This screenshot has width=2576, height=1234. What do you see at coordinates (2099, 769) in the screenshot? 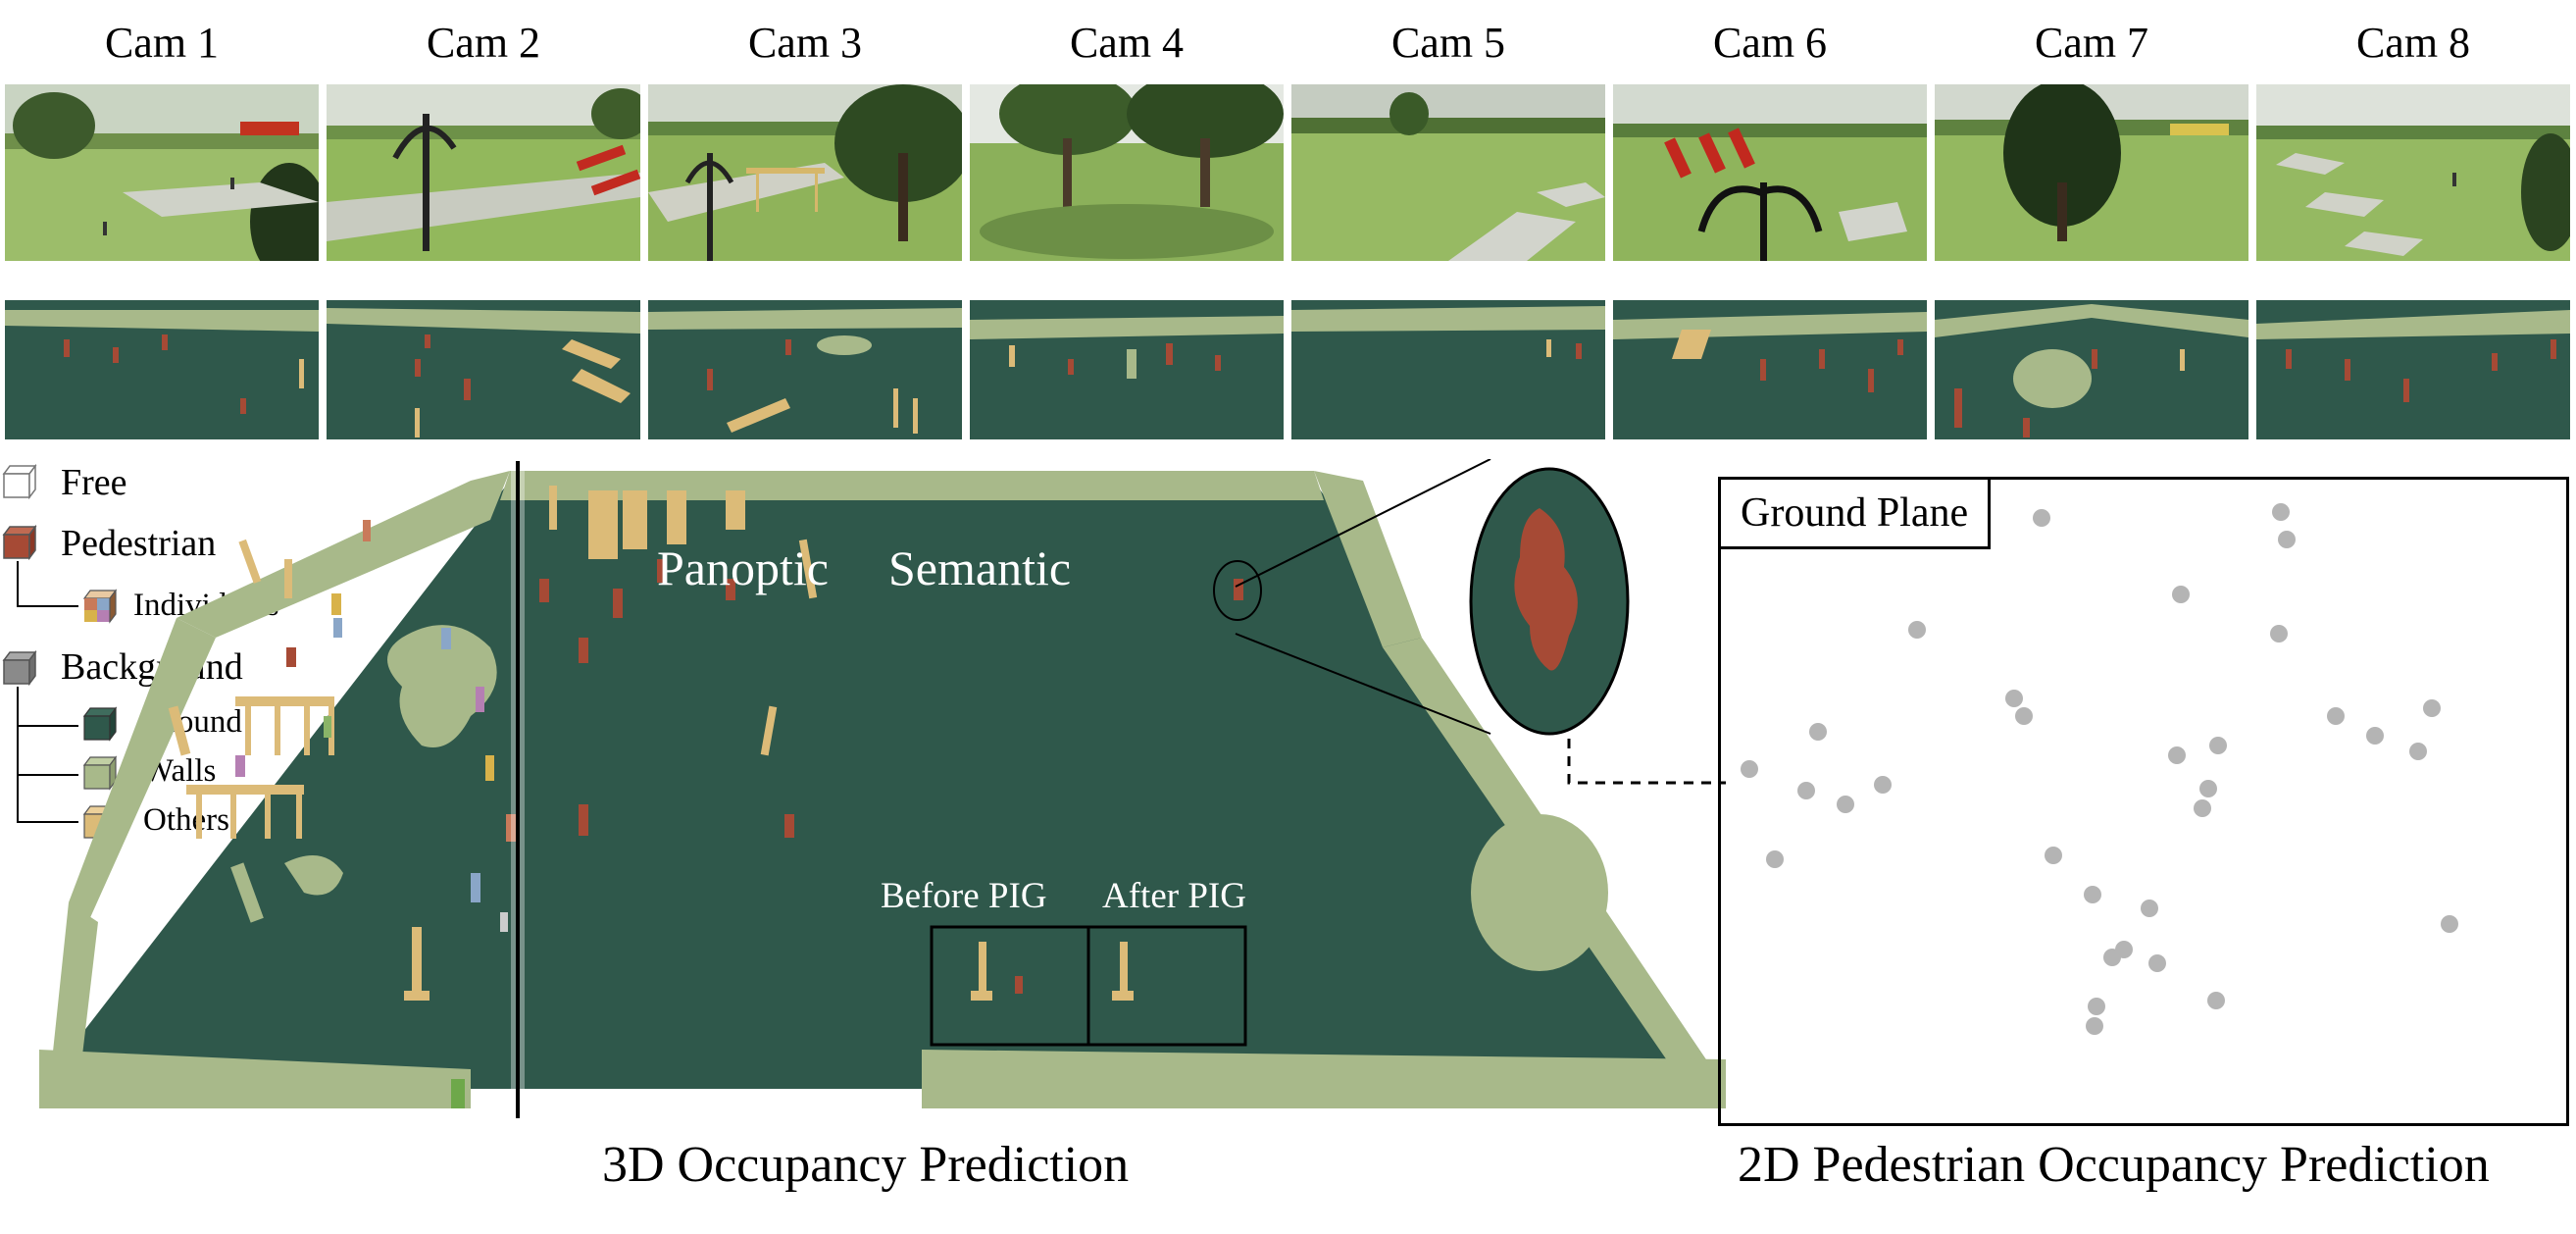
I see `pedestrian-points` at bounding box center [2099, 769].